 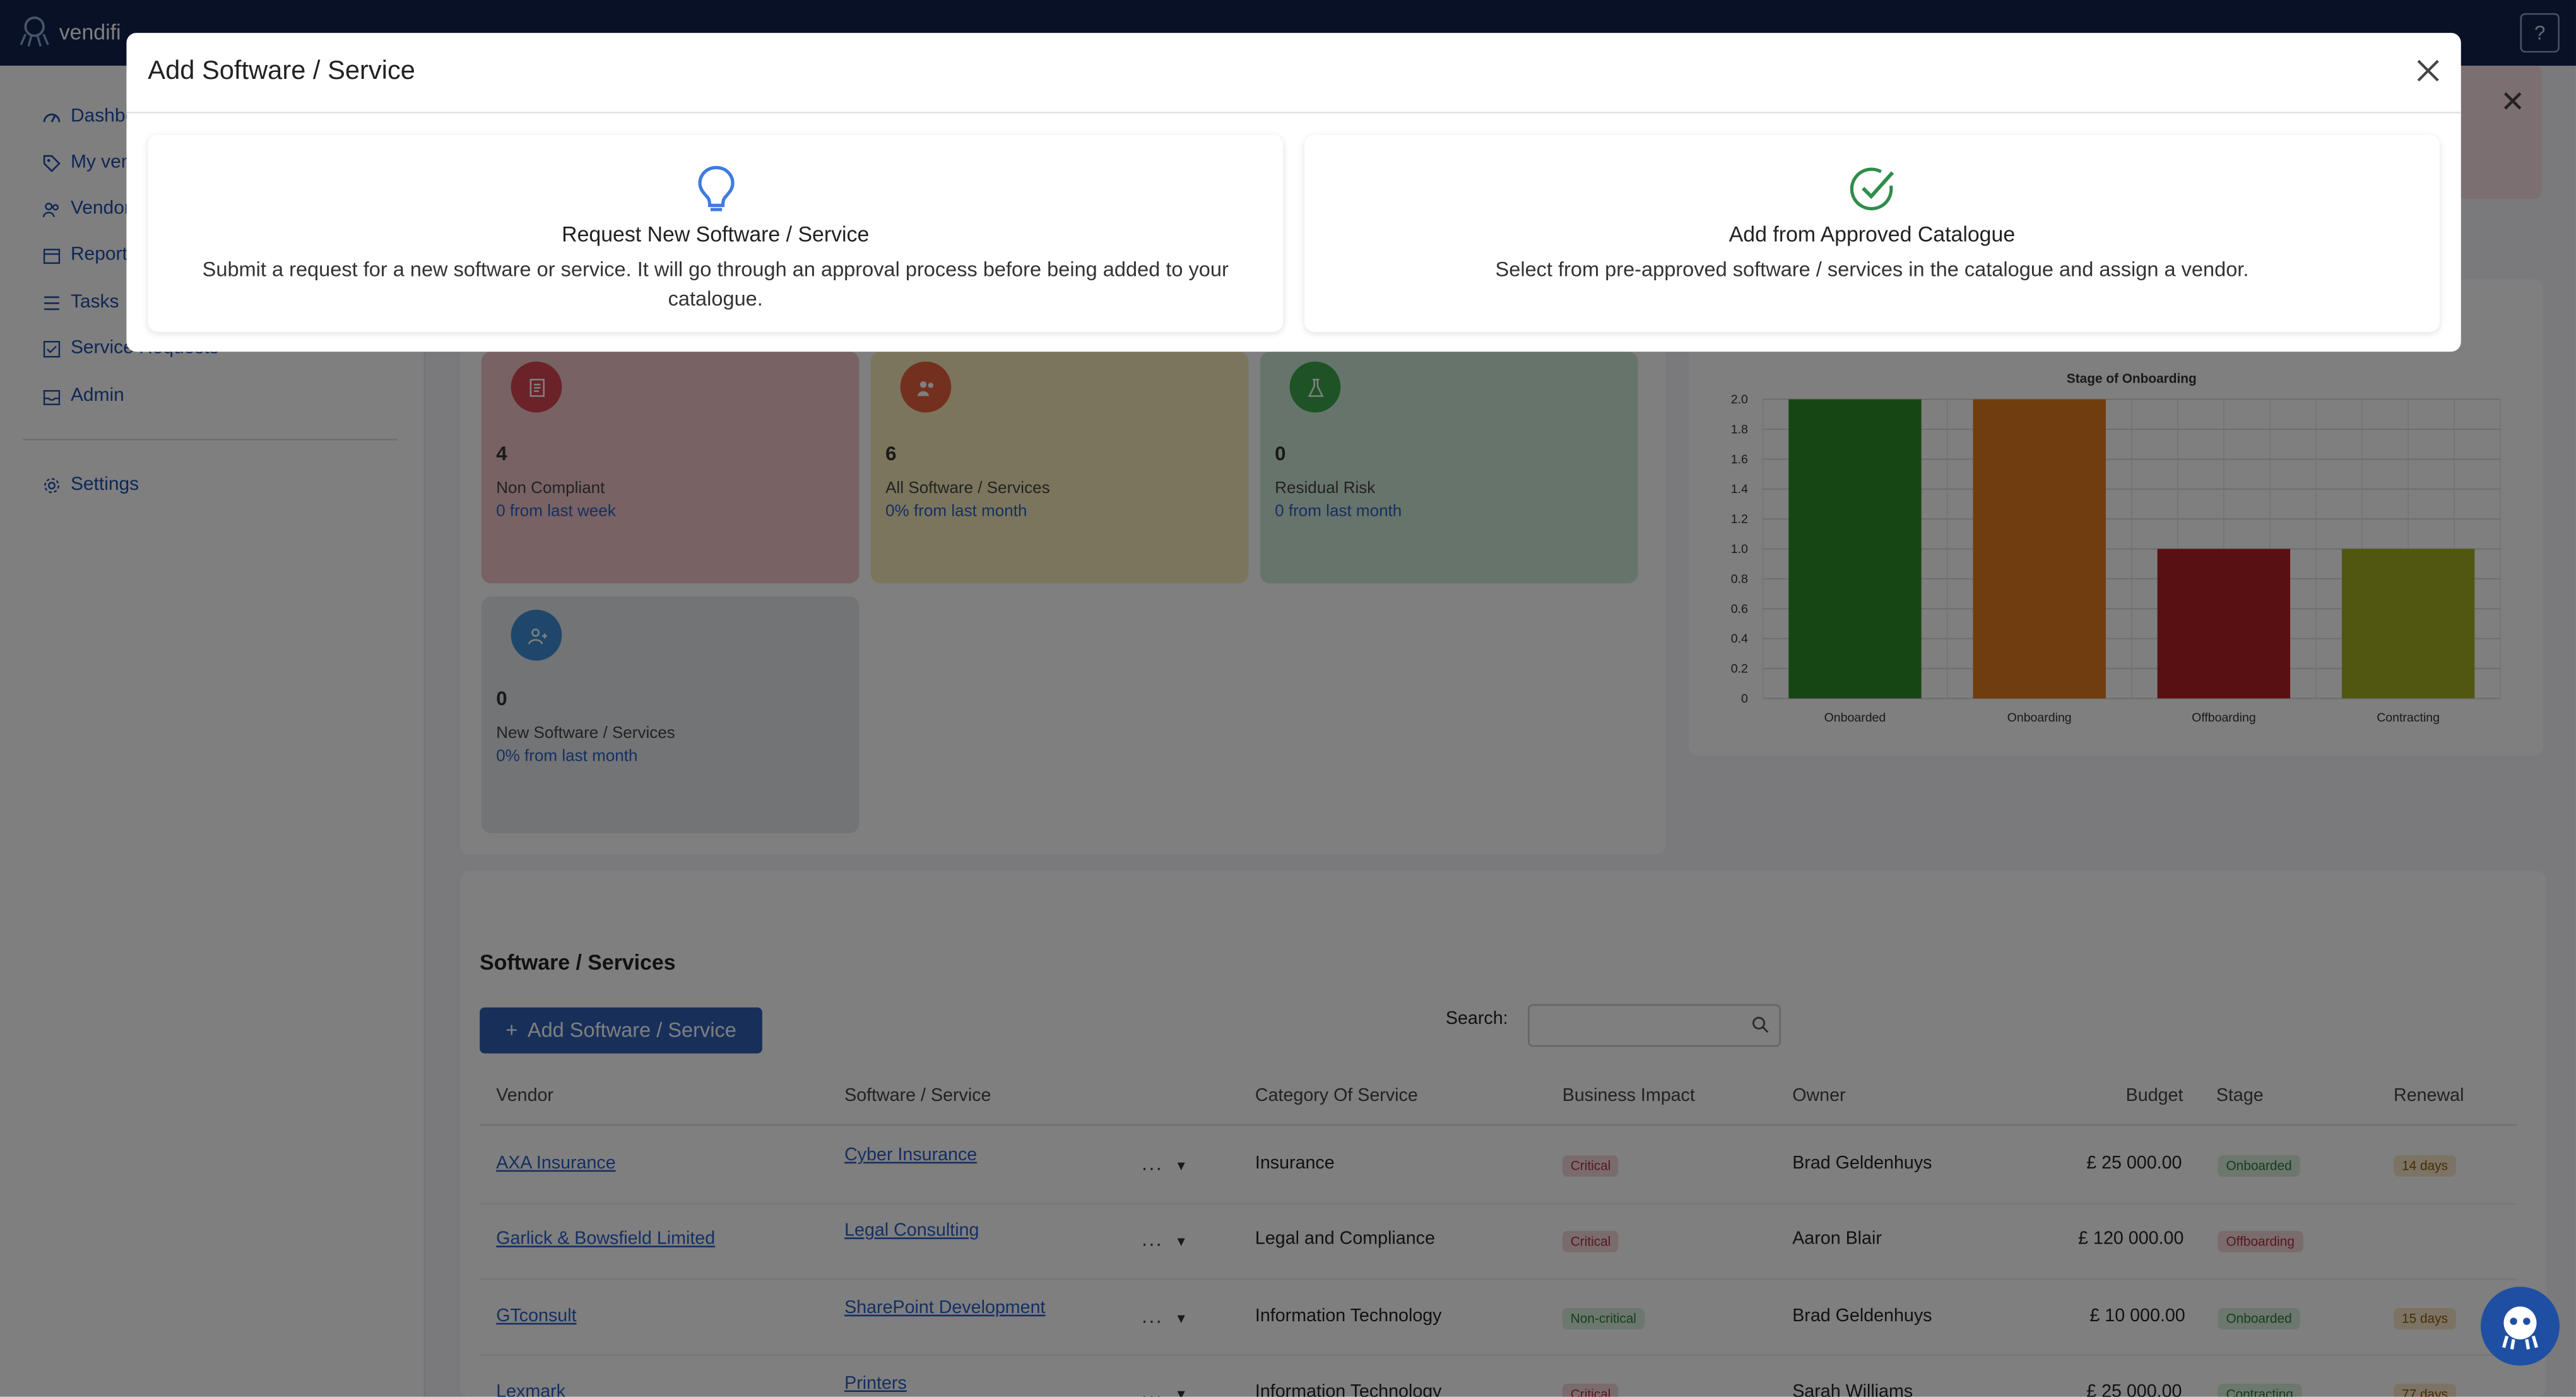 I want to click on option-title: Request New Software / Service, so click(x=716, y=234).